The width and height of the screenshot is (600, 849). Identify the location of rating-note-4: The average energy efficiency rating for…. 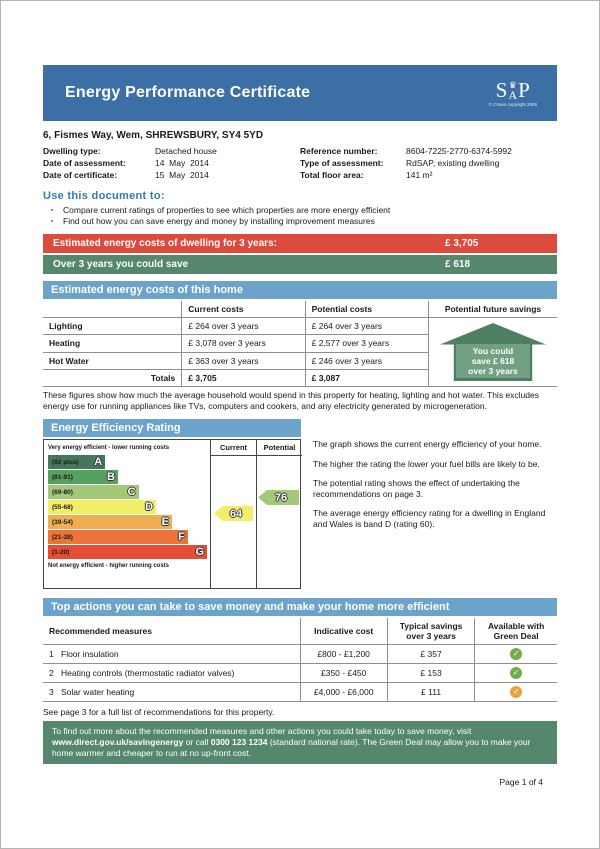
(429, 518).